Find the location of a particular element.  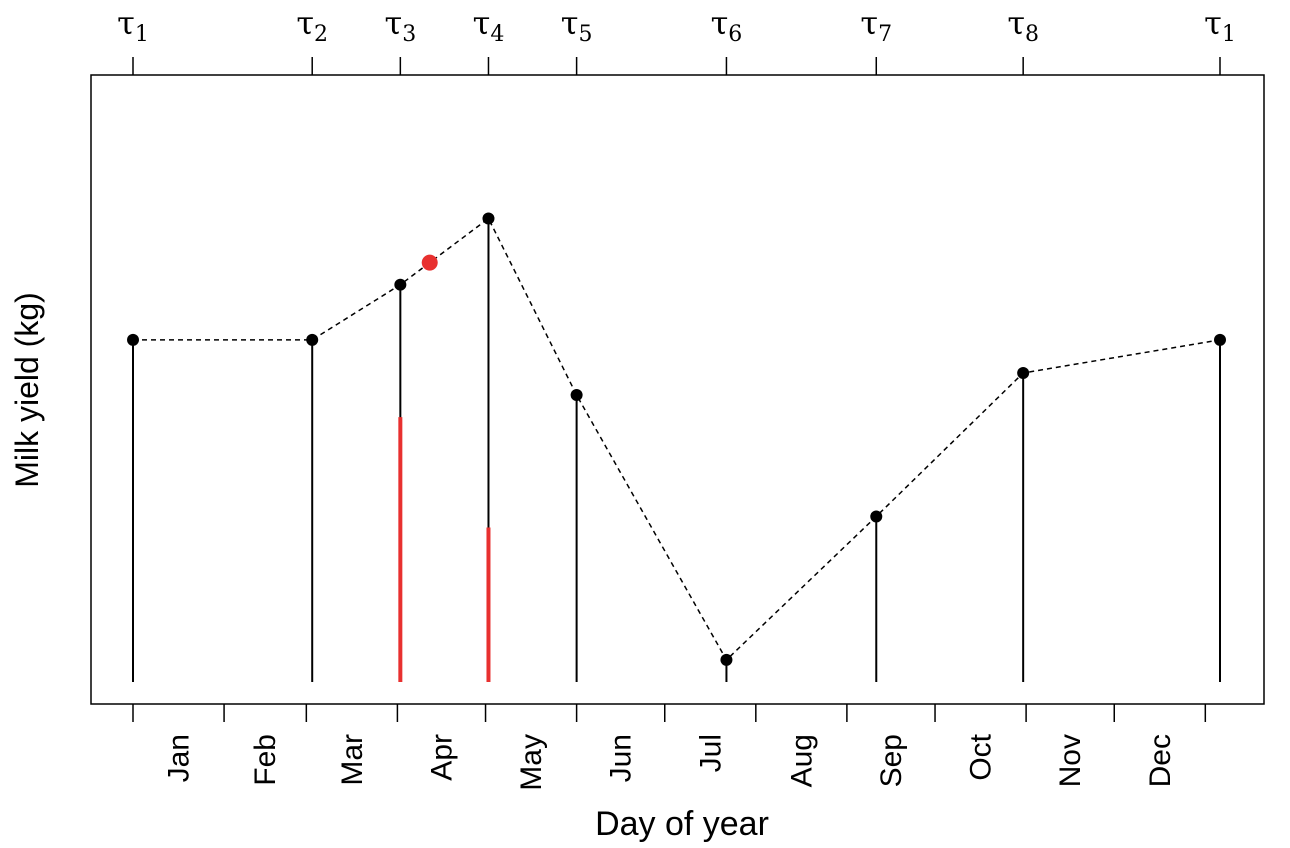

highlight-point is located at coordinates (429, 262).